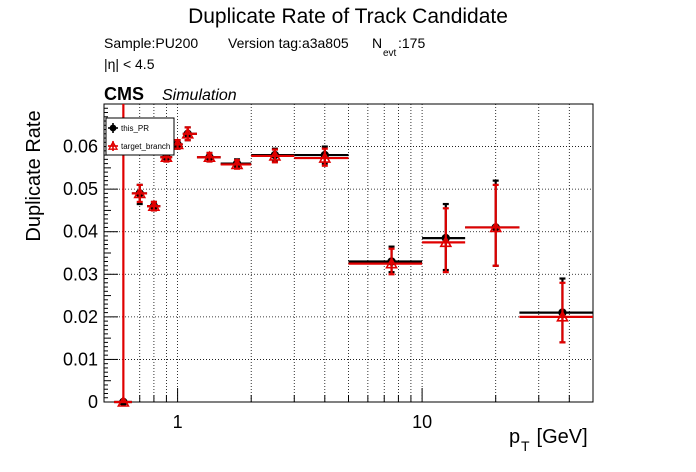  Describe the element at coordinates (34, 175) in the screenshot. I see `y-axis-label: Duplicate Rate` at that location.